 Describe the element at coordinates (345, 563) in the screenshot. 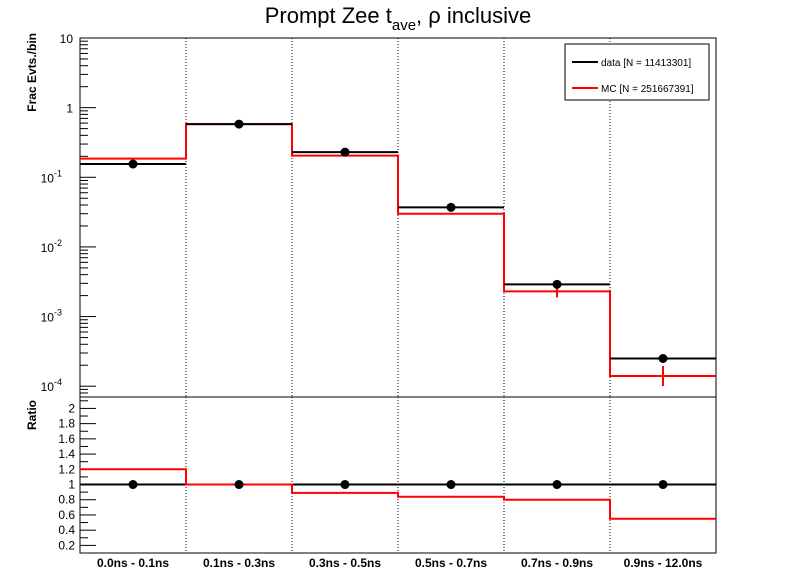

I see `x-category-label: 0.3ns - 0.5ns` at that location.